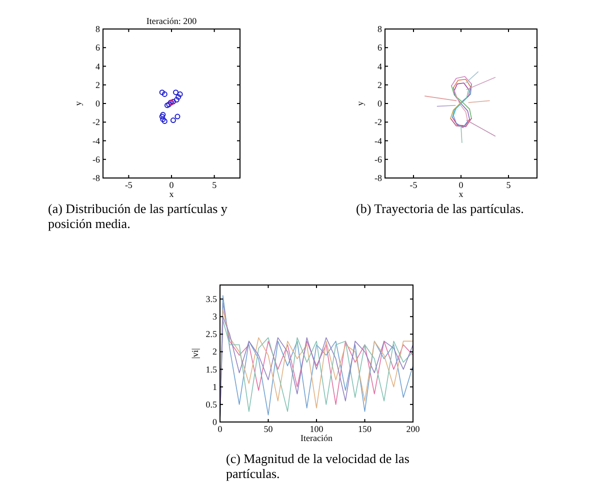 Image resolution: width=611 pixels, height=492 pixels. What do you see at coordinates (318, 466) in the screenshot?
I see `text: (c) Magnitud de la velocidad de las partículas.` at bounding box center [318, 466].